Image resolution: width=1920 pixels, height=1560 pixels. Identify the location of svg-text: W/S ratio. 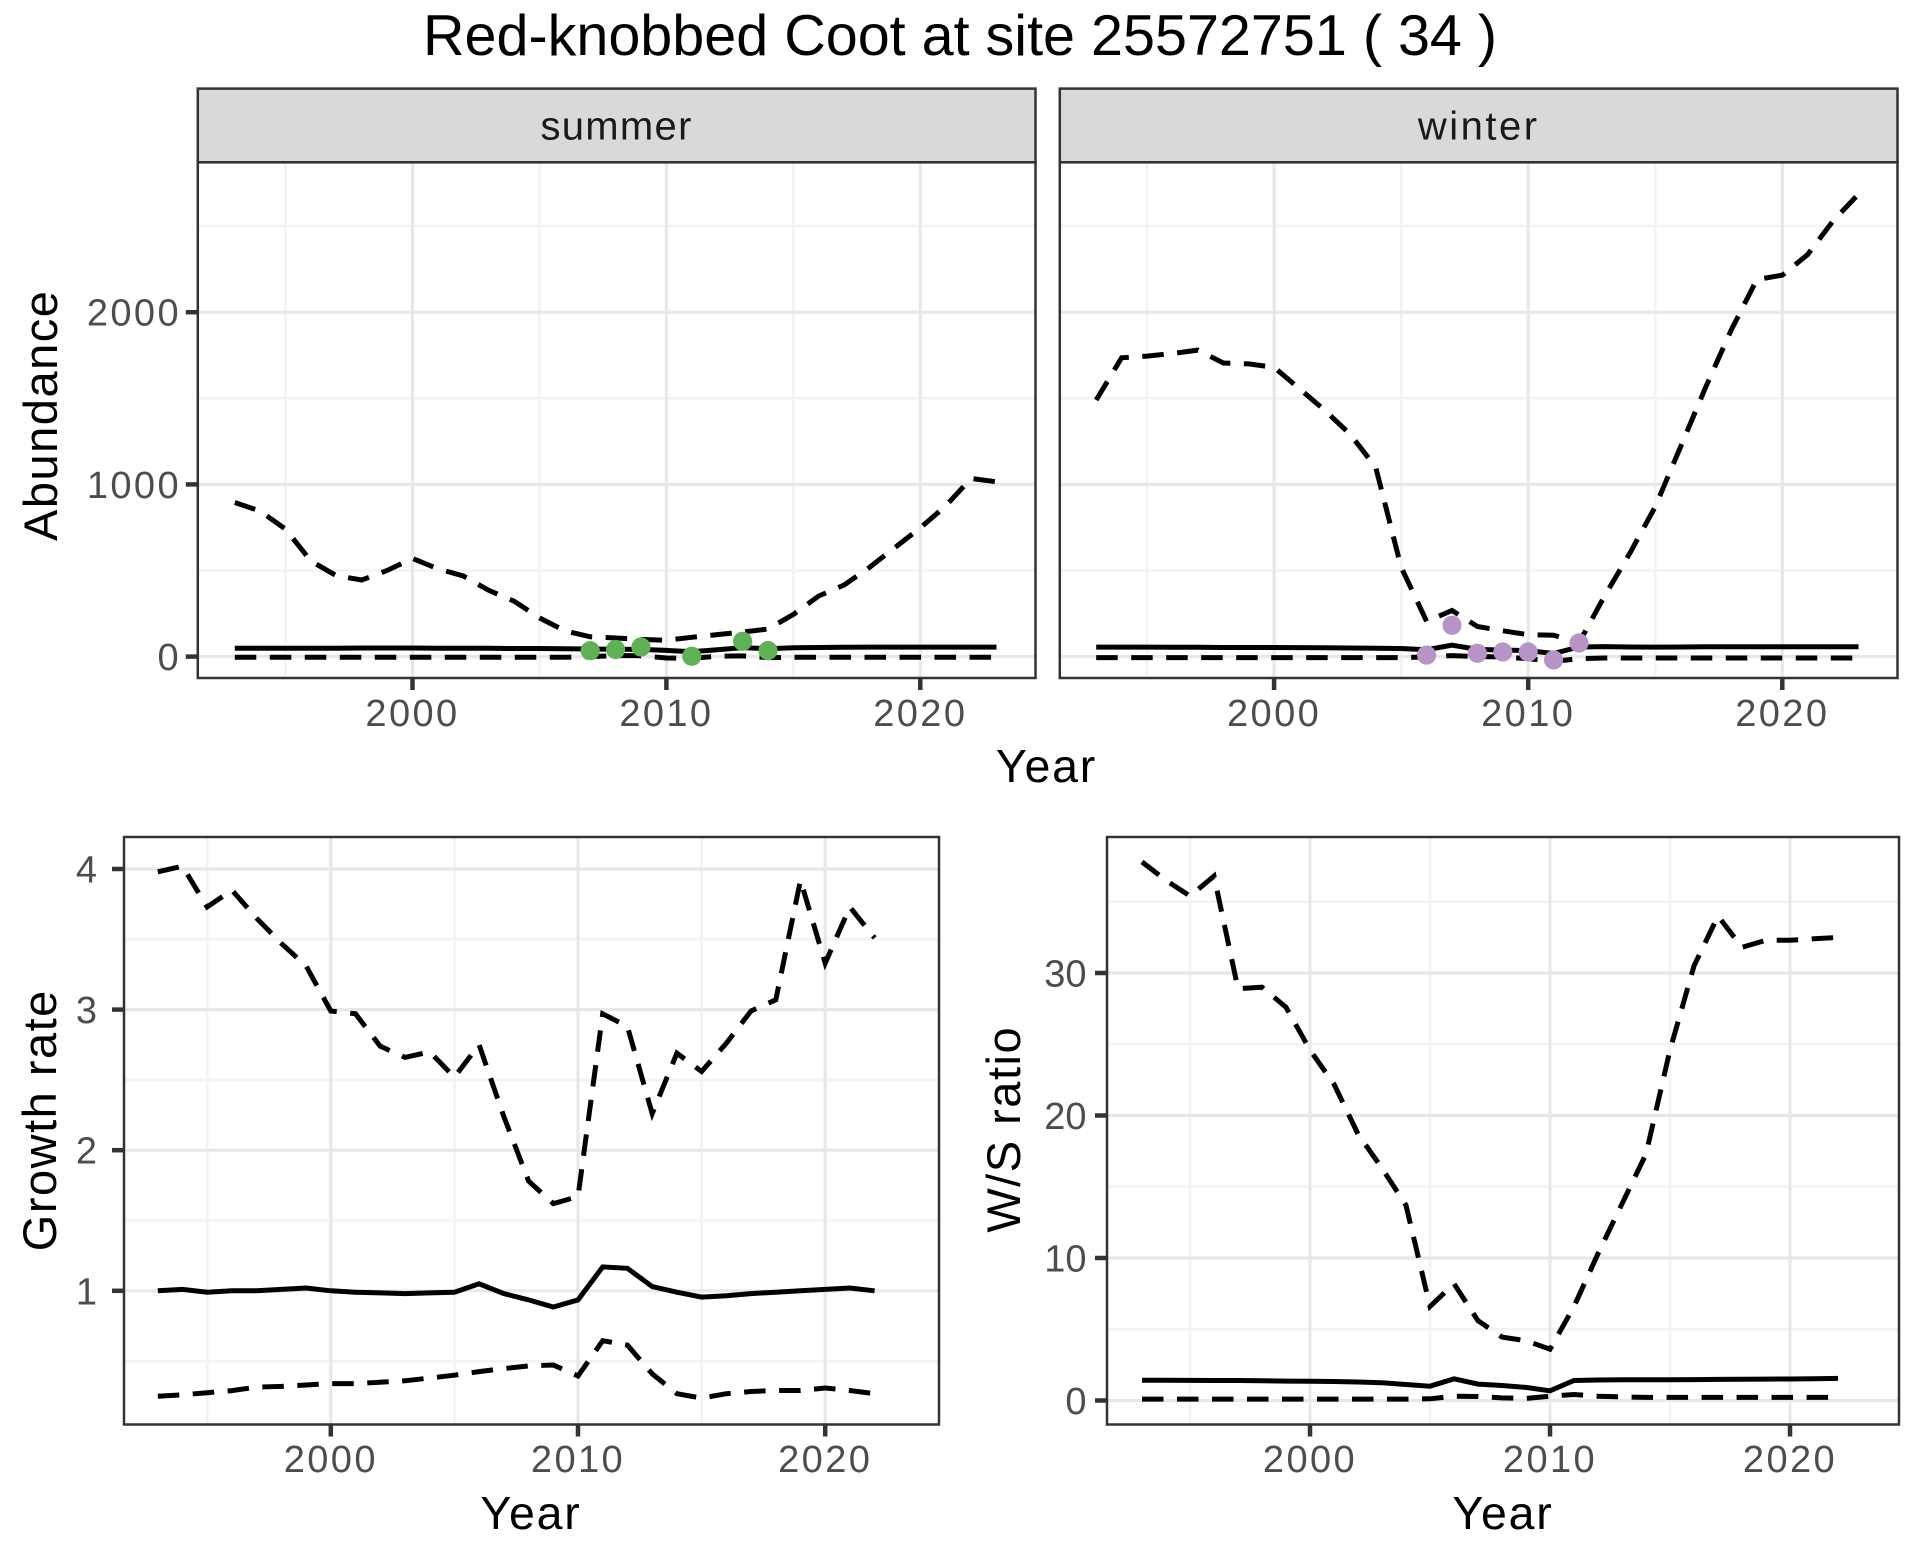
(1003, 1129).